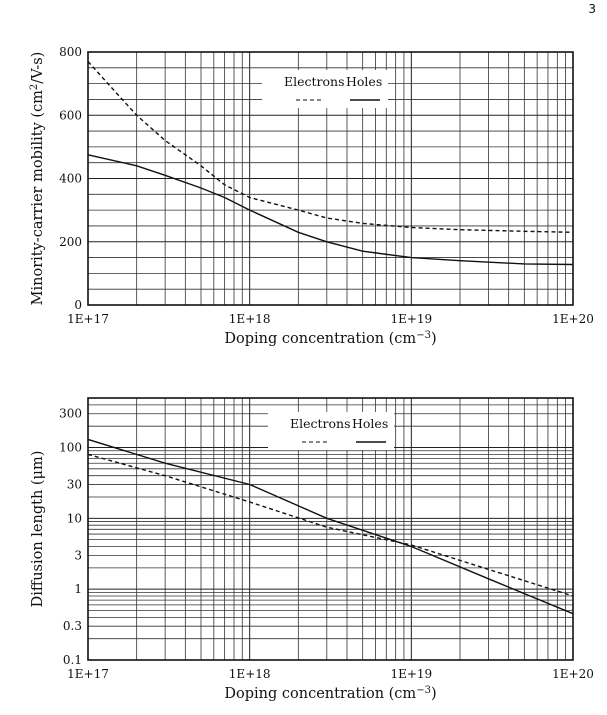  Describe the element at coordinates (314, 81) in the screenshot. I see `mobility-legend-electrons: Electrons` at that location.